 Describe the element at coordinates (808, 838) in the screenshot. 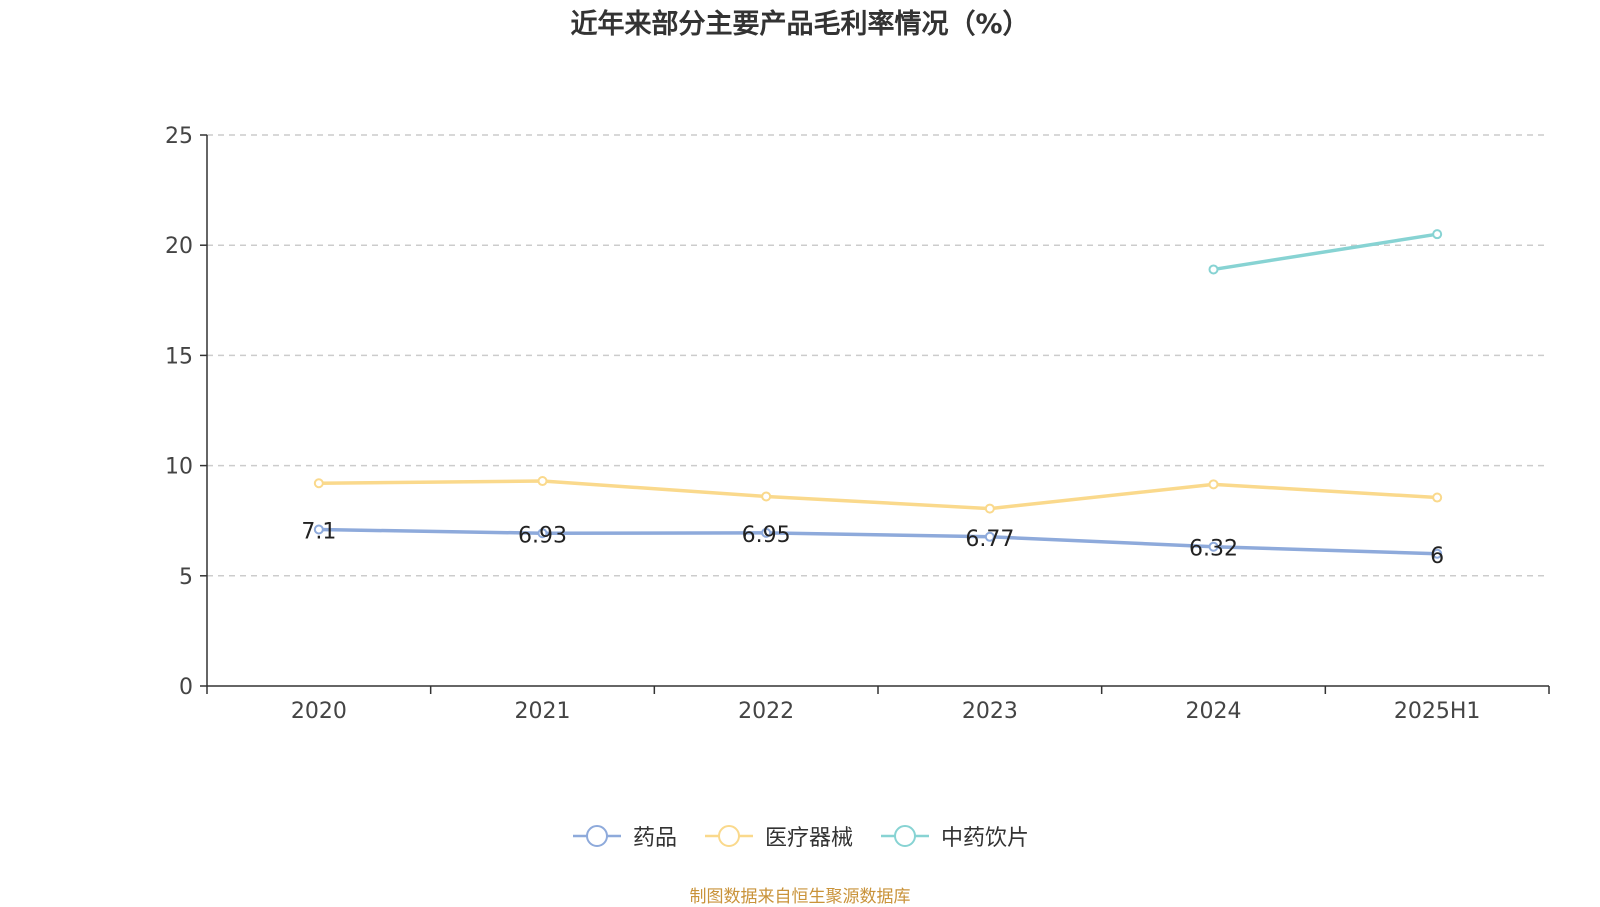

I see `legend-label: 医疗器械` at that location.